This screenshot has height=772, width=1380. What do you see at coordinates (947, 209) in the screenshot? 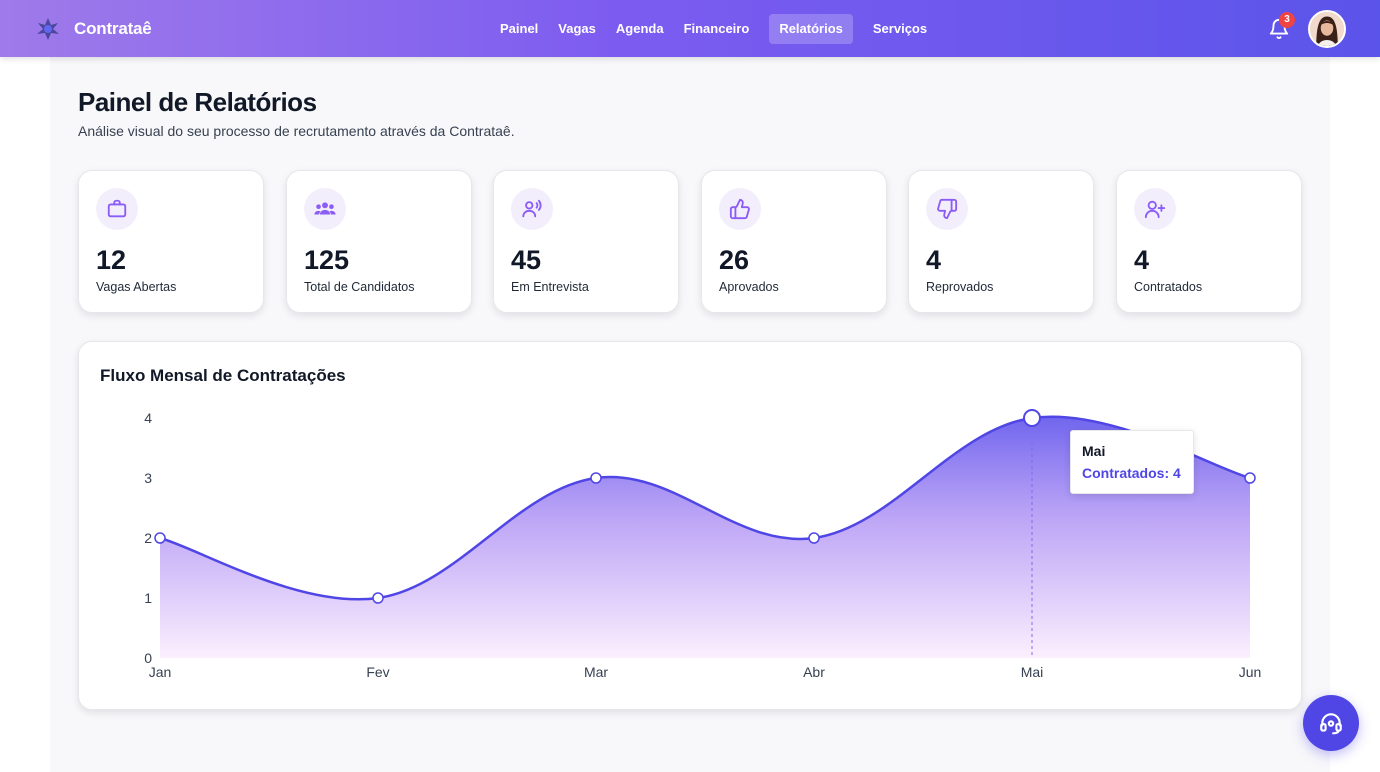
I see `thumbs-down-icon` at bounding box center [947, 209].